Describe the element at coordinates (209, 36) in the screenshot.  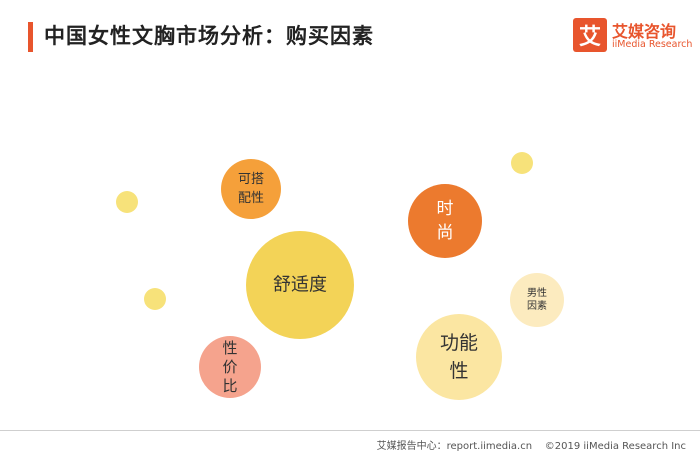
I see `page-title: 中国女性文胸市场分析：购买因素` at that location.